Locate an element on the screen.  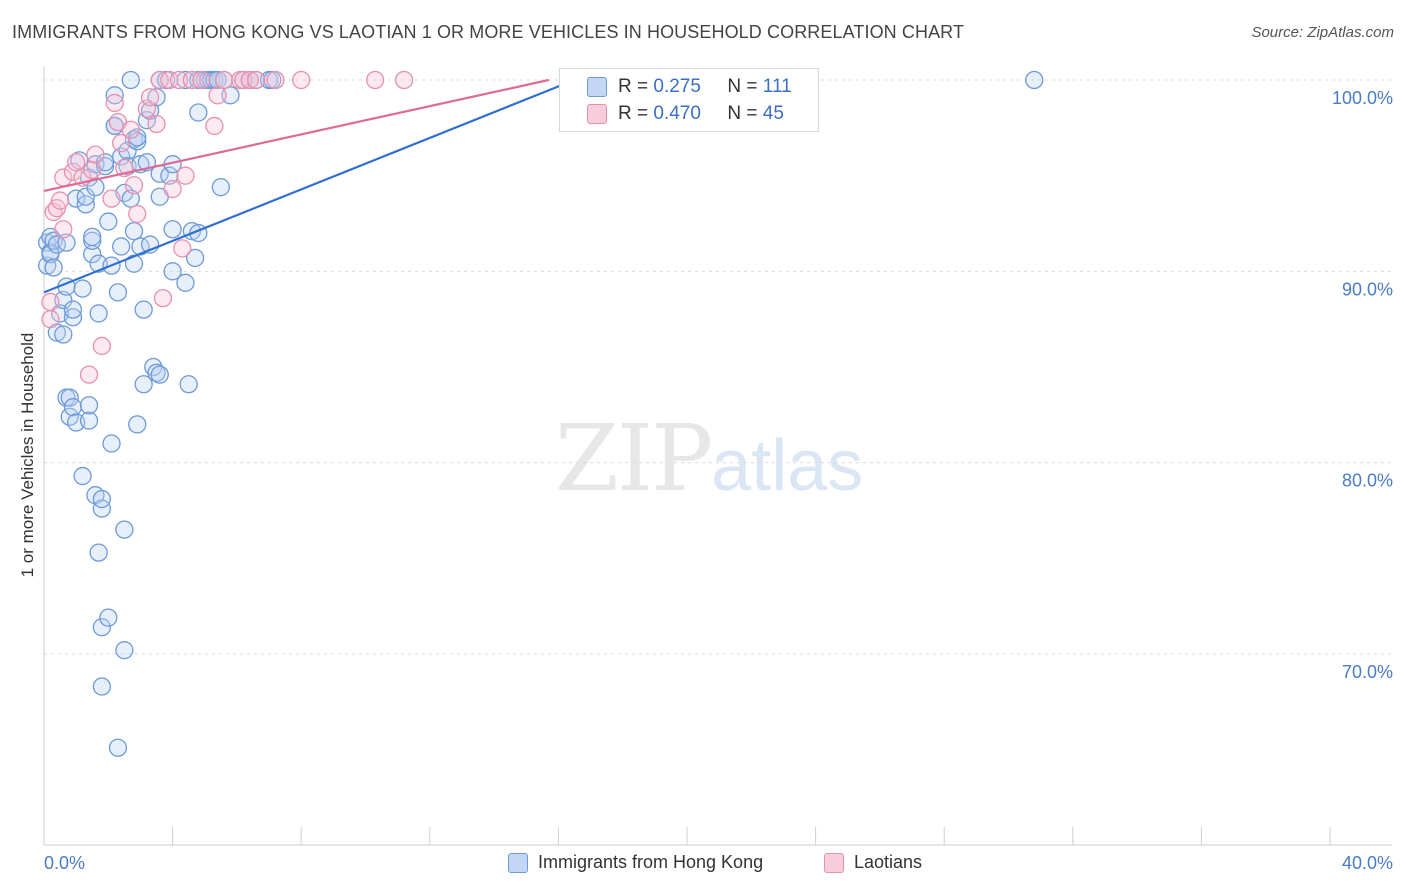
x-tick-label-min: 0.0% is located at coordinates (65, 863).